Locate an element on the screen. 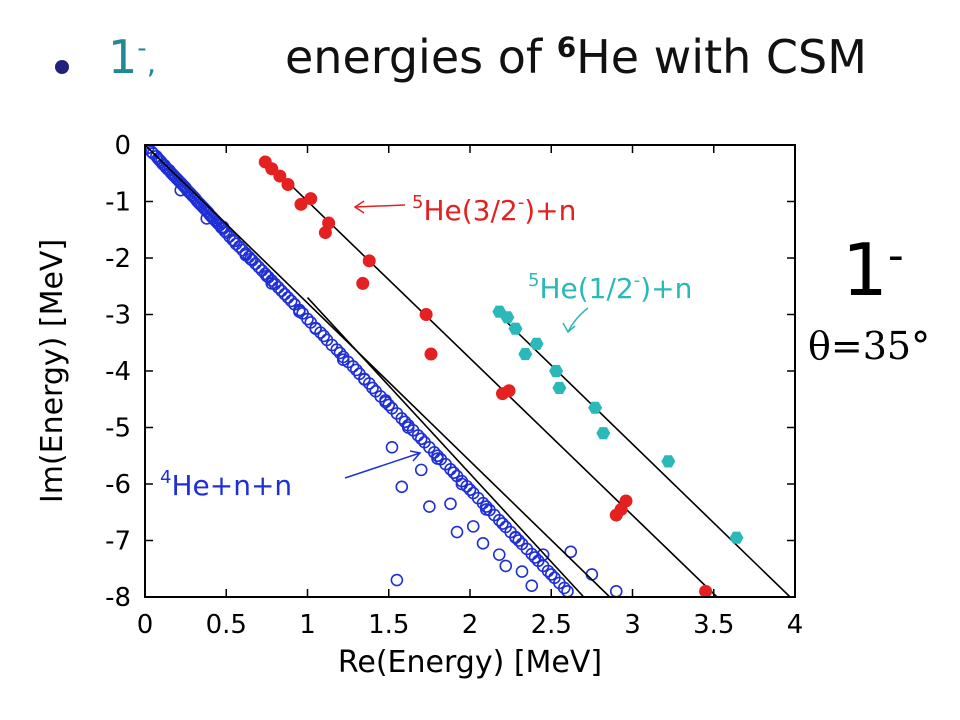 The image size is (960, 720). y-tick-label: 0 is located at coordinates (122, 146).